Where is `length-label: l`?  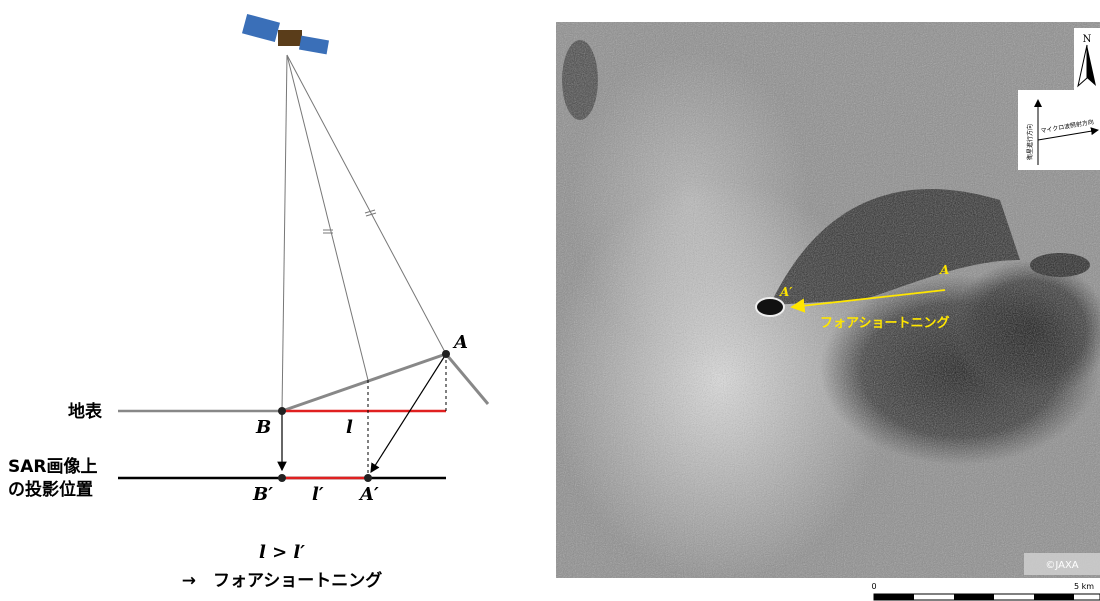
length-label: l is located at coordinates (349, 427).